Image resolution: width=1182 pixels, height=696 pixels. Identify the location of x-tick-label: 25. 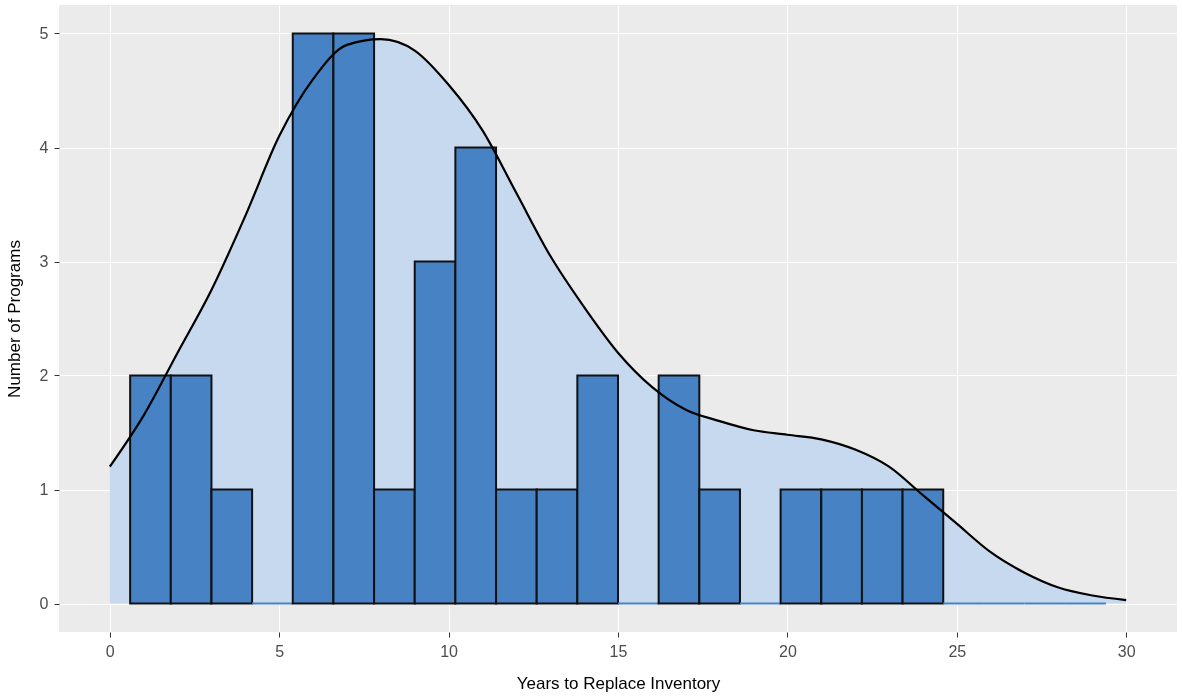
(957, 651).